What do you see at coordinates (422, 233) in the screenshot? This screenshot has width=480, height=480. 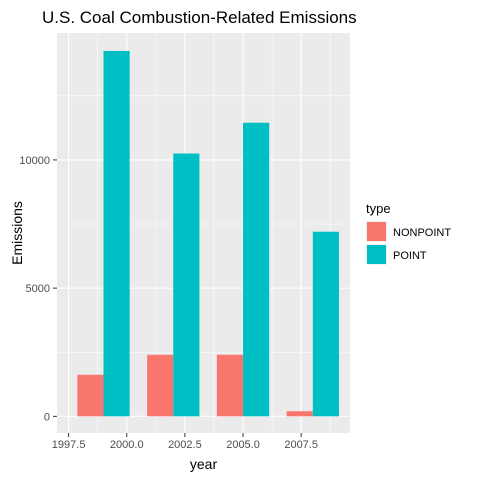 I see `legend-label-nonpoint: NONPOINT` at bounding box center [422, 233].